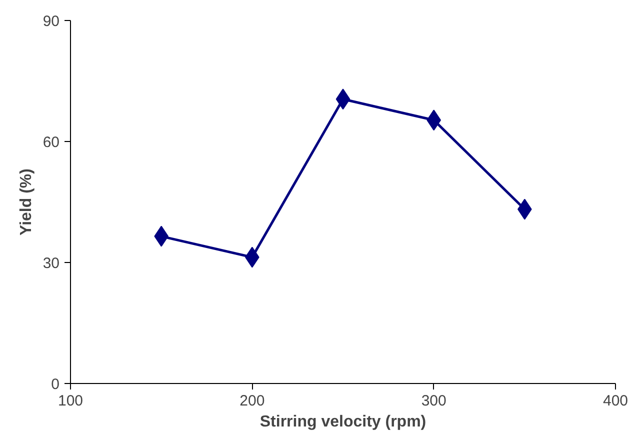 This screenshot has width=640, height=433. Describe the element at coordinates (51, 142) in the screenshot. I see `y-tick-label: 60` at that location.